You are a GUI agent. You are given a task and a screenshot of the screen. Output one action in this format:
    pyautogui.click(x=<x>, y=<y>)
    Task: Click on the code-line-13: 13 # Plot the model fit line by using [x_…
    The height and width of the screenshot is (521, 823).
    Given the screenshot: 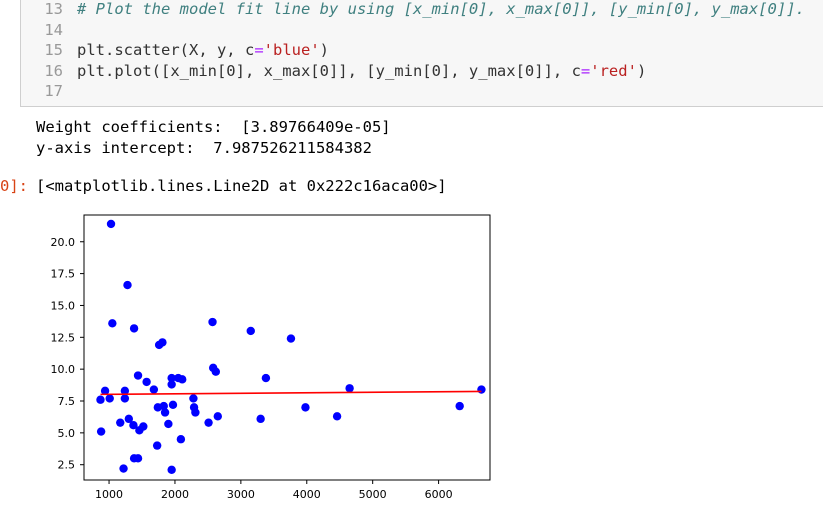 What is the action you would take?
    pyautogui.click(x=413, y=10)
    